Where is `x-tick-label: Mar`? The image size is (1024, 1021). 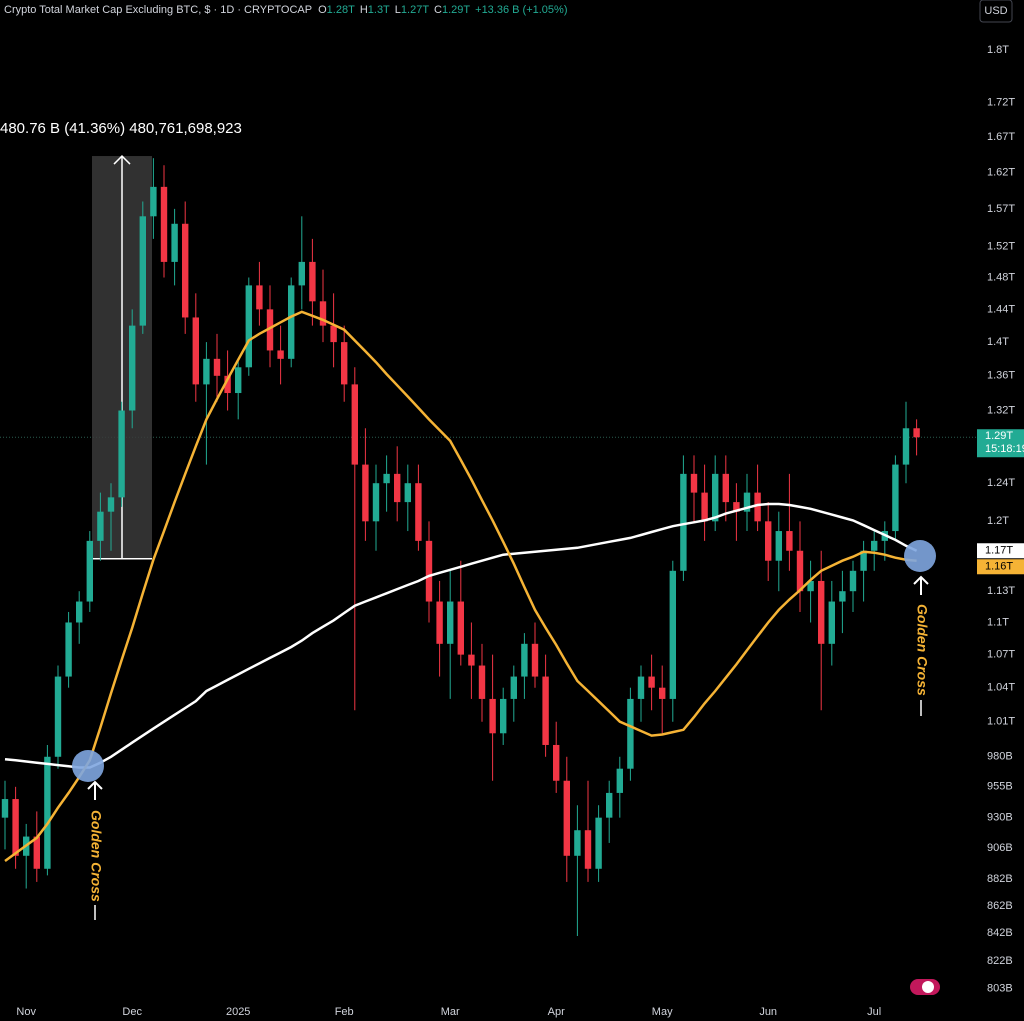 x-tick-label: Mar is located at coordinates (450, 1012).